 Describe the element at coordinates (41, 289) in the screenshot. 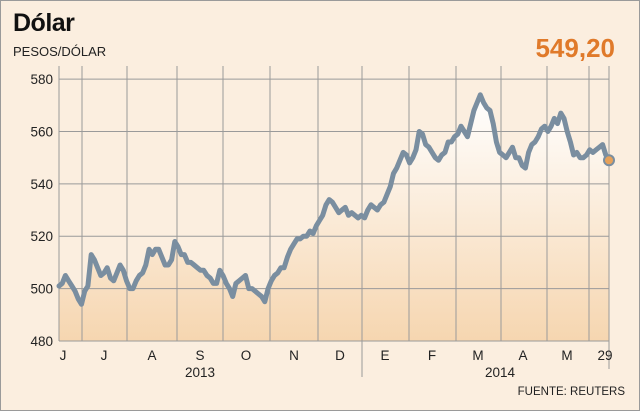

I see `y-tick-label: 500` at that location.